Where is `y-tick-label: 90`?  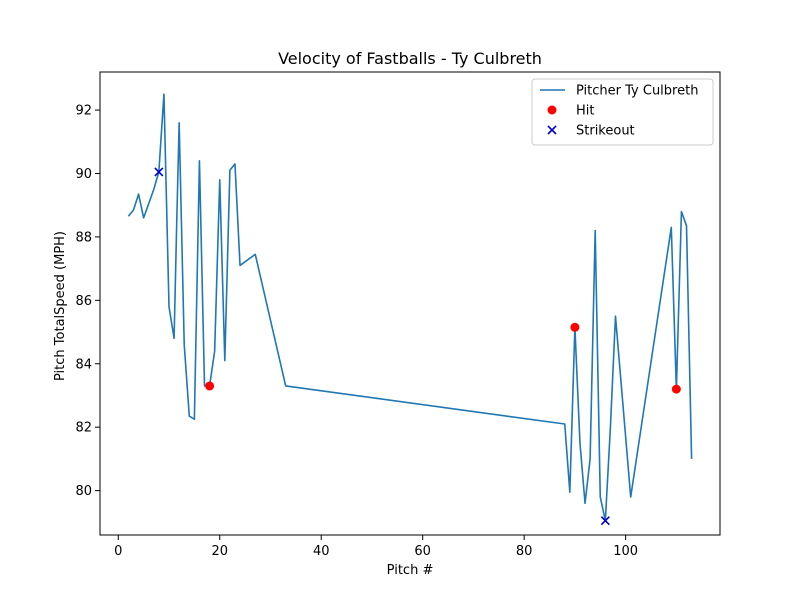 y-tick-label: 90 is located at coordinates (83, 174).